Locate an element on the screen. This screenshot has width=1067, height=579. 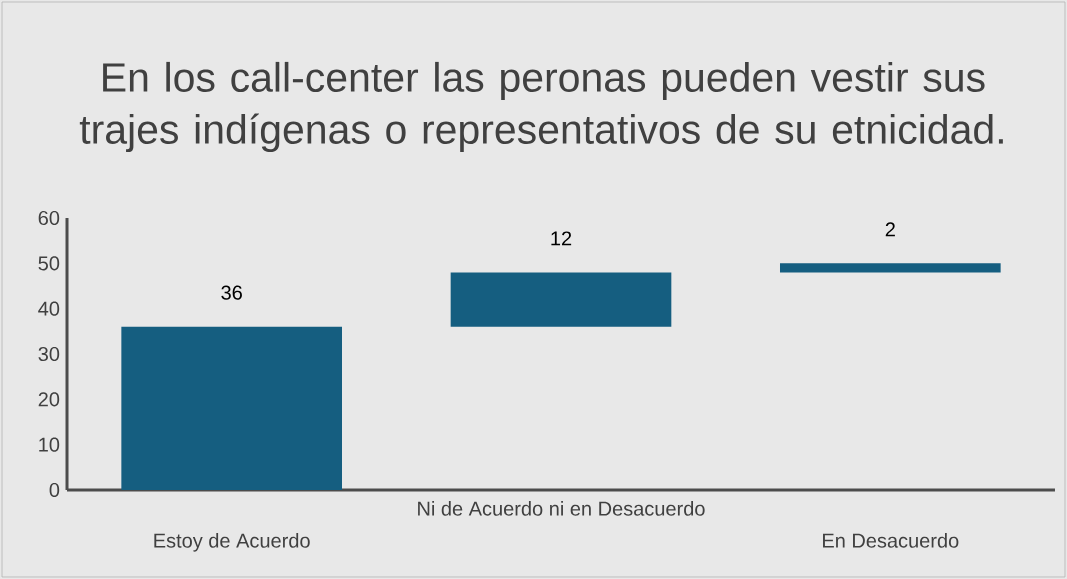
y-tick-label: 50 is located at coordinates (49, 263).